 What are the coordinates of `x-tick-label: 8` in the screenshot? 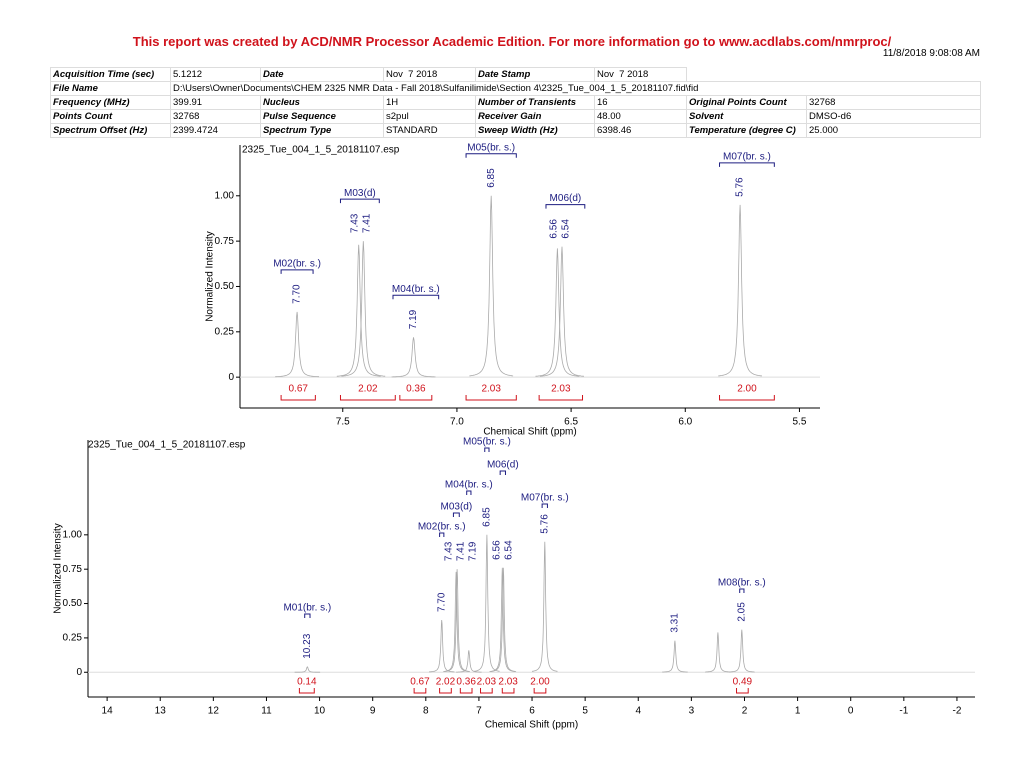 It's located at (426, 711).